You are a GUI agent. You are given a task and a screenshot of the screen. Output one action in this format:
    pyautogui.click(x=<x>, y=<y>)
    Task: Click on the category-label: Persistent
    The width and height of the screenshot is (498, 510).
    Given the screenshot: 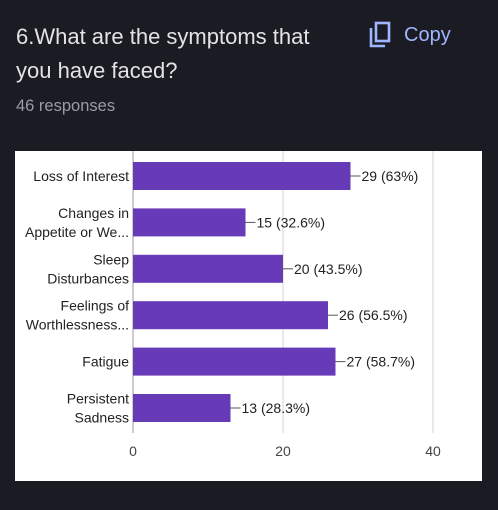 What is the action you would take?
    pyautogui.click(x=98, y=399)
    